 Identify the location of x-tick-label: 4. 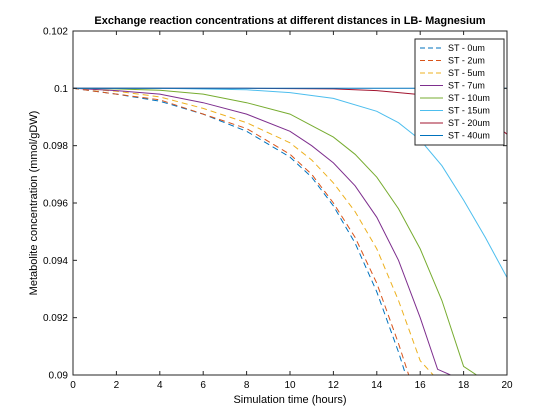
(160, 385).